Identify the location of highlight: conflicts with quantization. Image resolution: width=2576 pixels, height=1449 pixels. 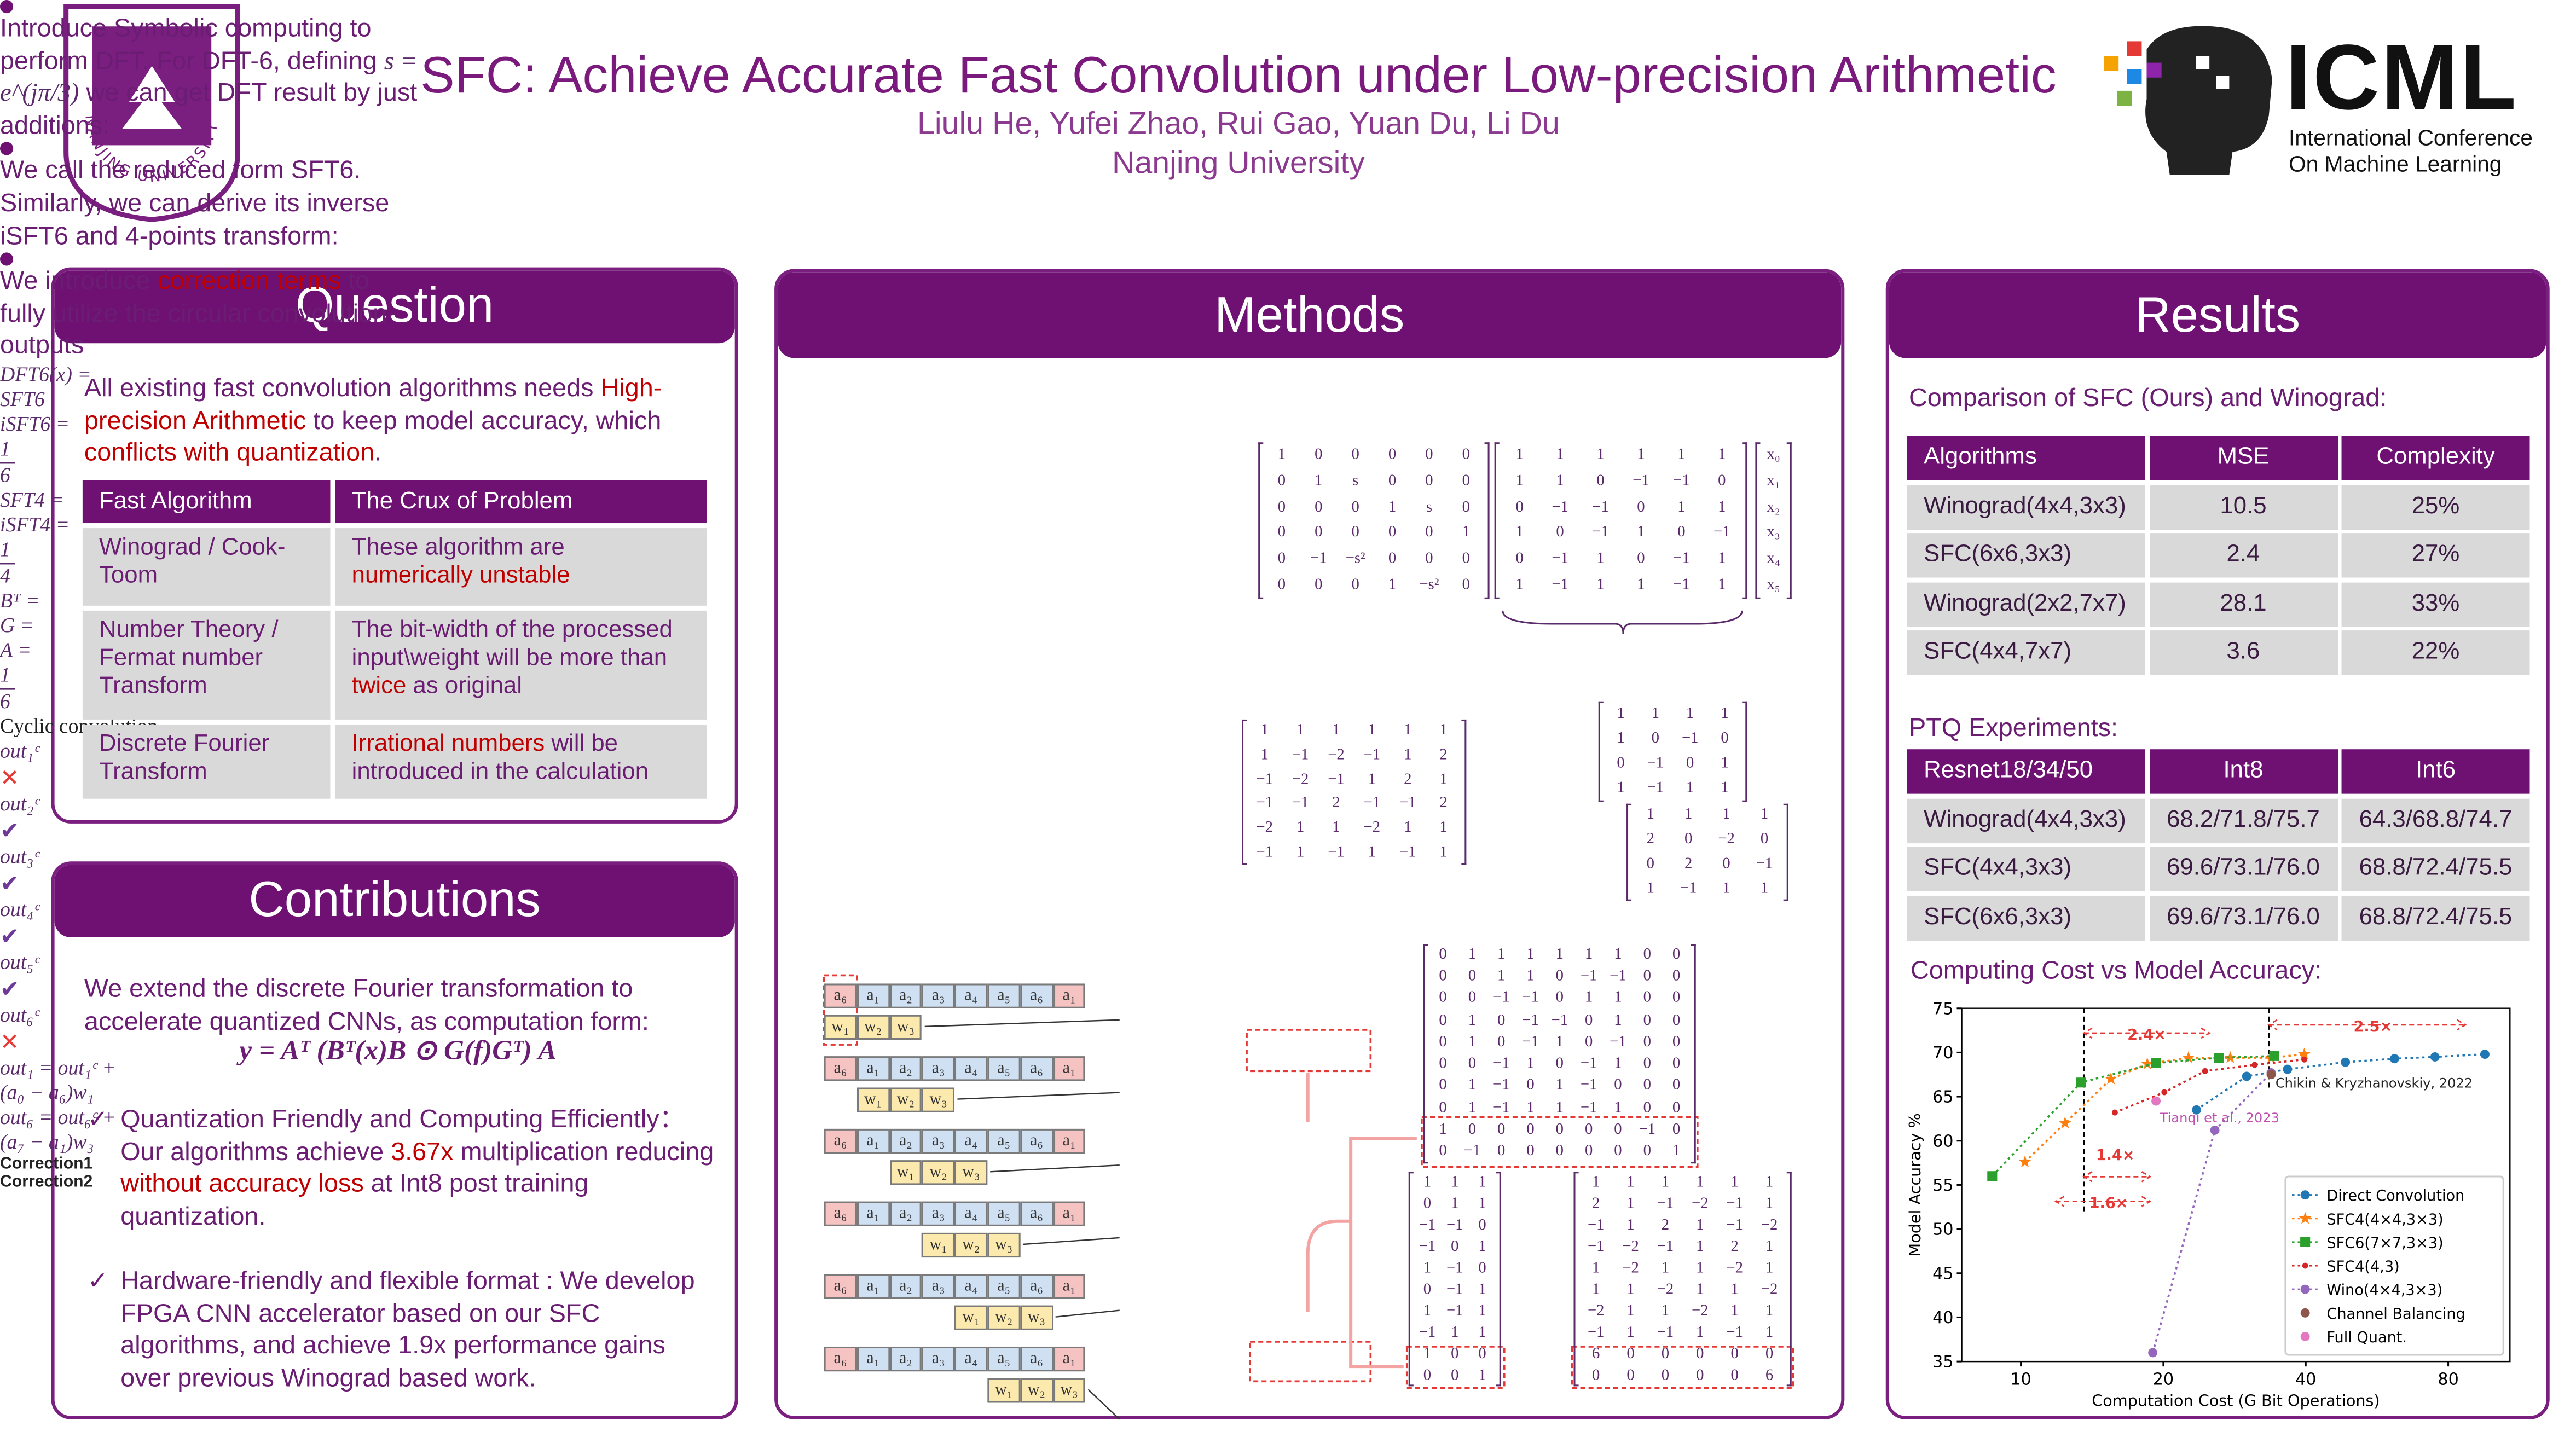
(229, 453).